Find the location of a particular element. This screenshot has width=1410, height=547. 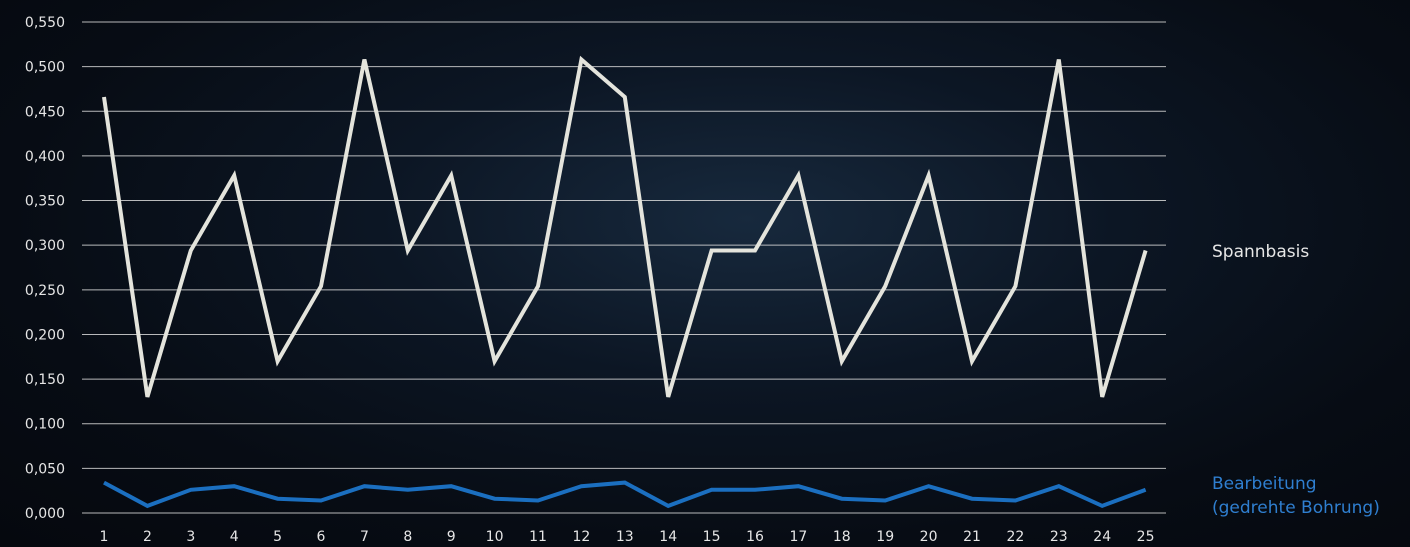

y-tick-label: 0,350 is located at coordinates (45, 202).